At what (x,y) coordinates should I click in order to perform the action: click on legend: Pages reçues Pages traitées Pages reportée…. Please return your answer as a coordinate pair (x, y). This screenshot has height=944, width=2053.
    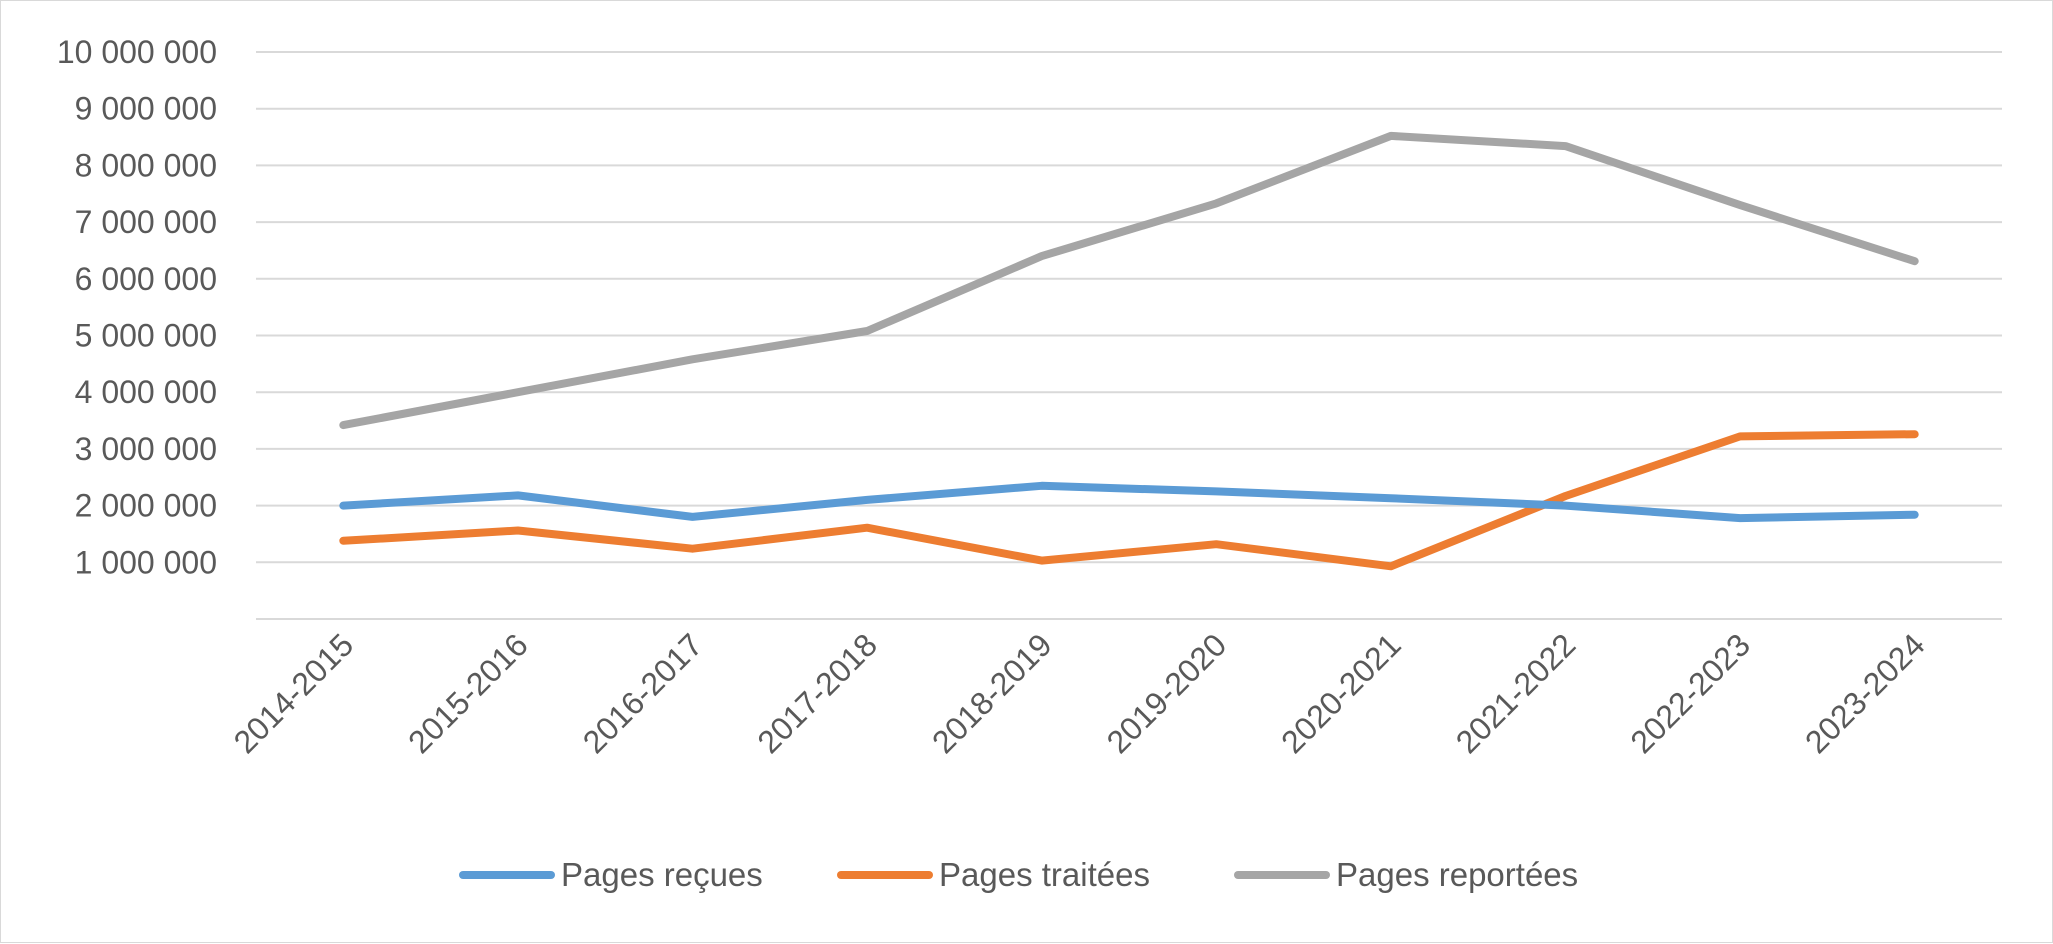
    Looking at the image, I should click on (1018, 874).